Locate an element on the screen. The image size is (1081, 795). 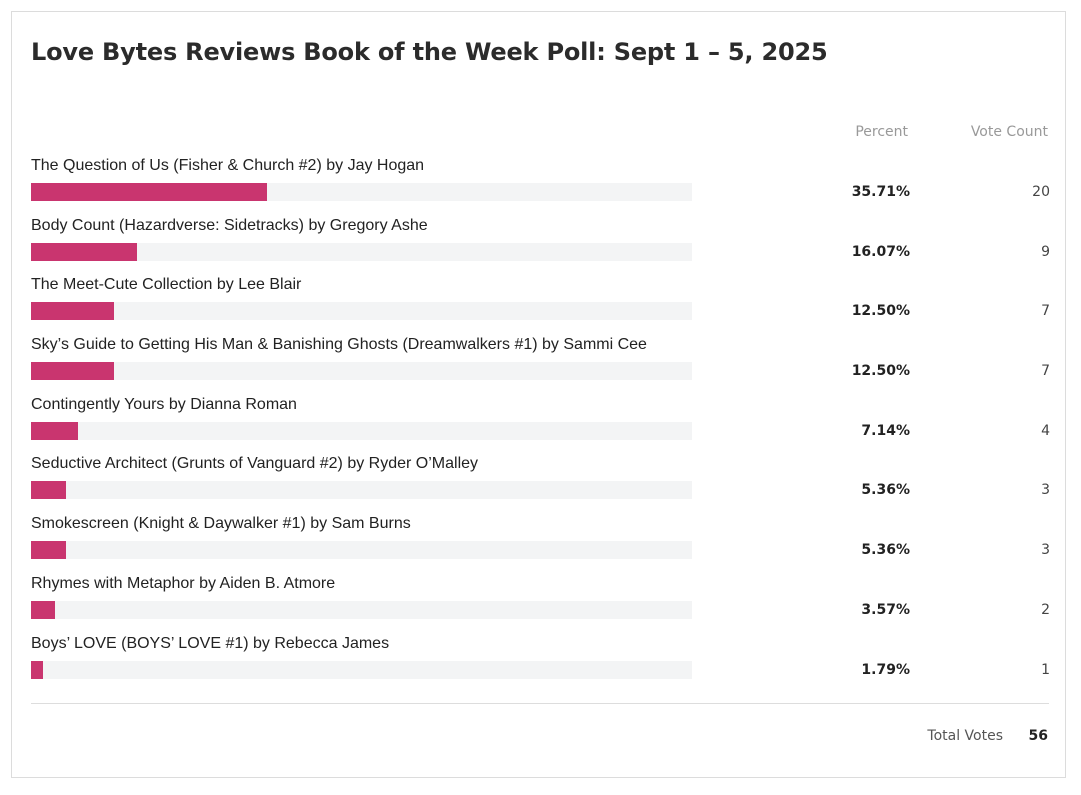
vote-count-column-header: Vote Count is located at coordinates (1009, 132).